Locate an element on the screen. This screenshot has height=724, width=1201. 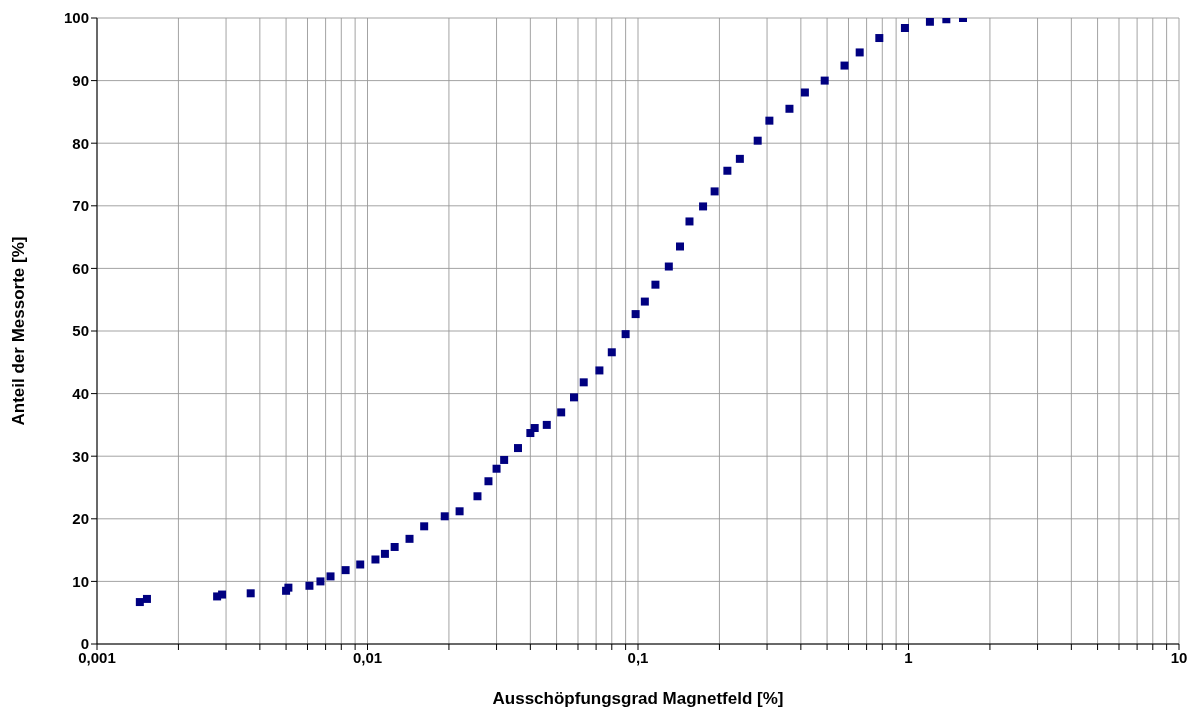
y-tick-label: 70 is located at coordinates (80, 206).